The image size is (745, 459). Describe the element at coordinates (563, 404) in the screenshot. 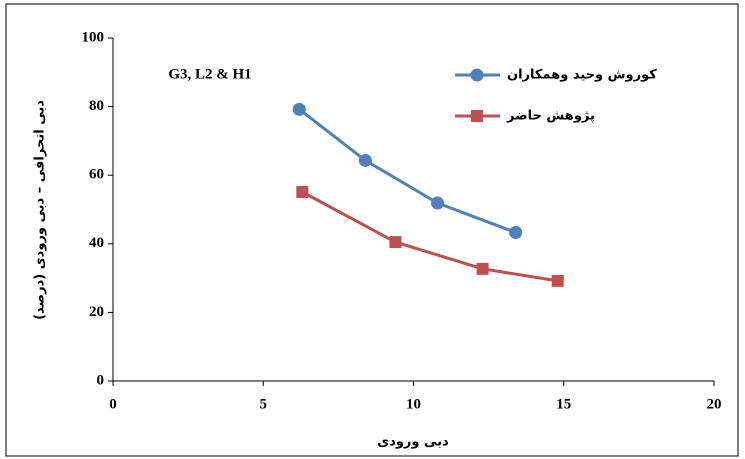

I see `x-tick-label: 15` at that location.